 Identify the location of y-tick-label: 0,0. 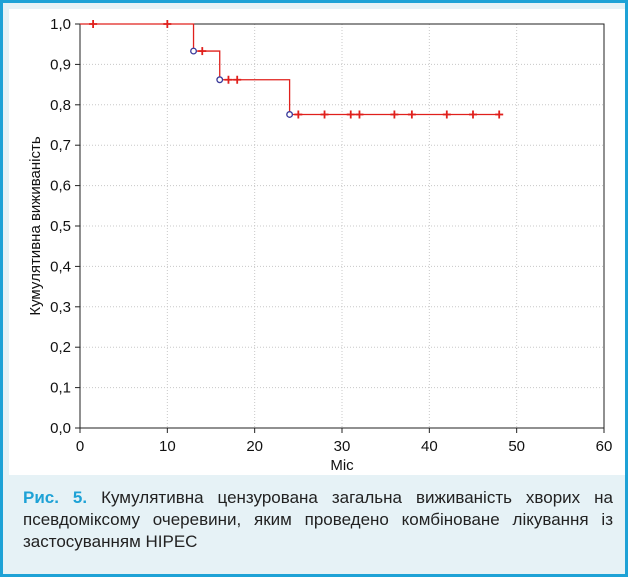
(60, 428).